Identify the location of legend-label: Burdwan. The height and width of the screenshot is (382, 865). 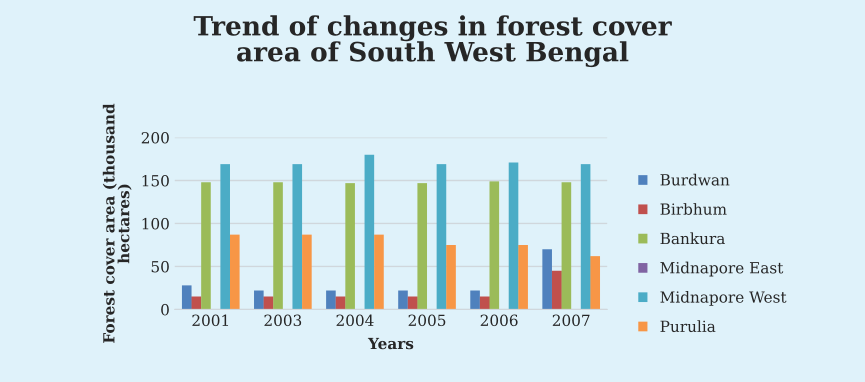
(695, 180).